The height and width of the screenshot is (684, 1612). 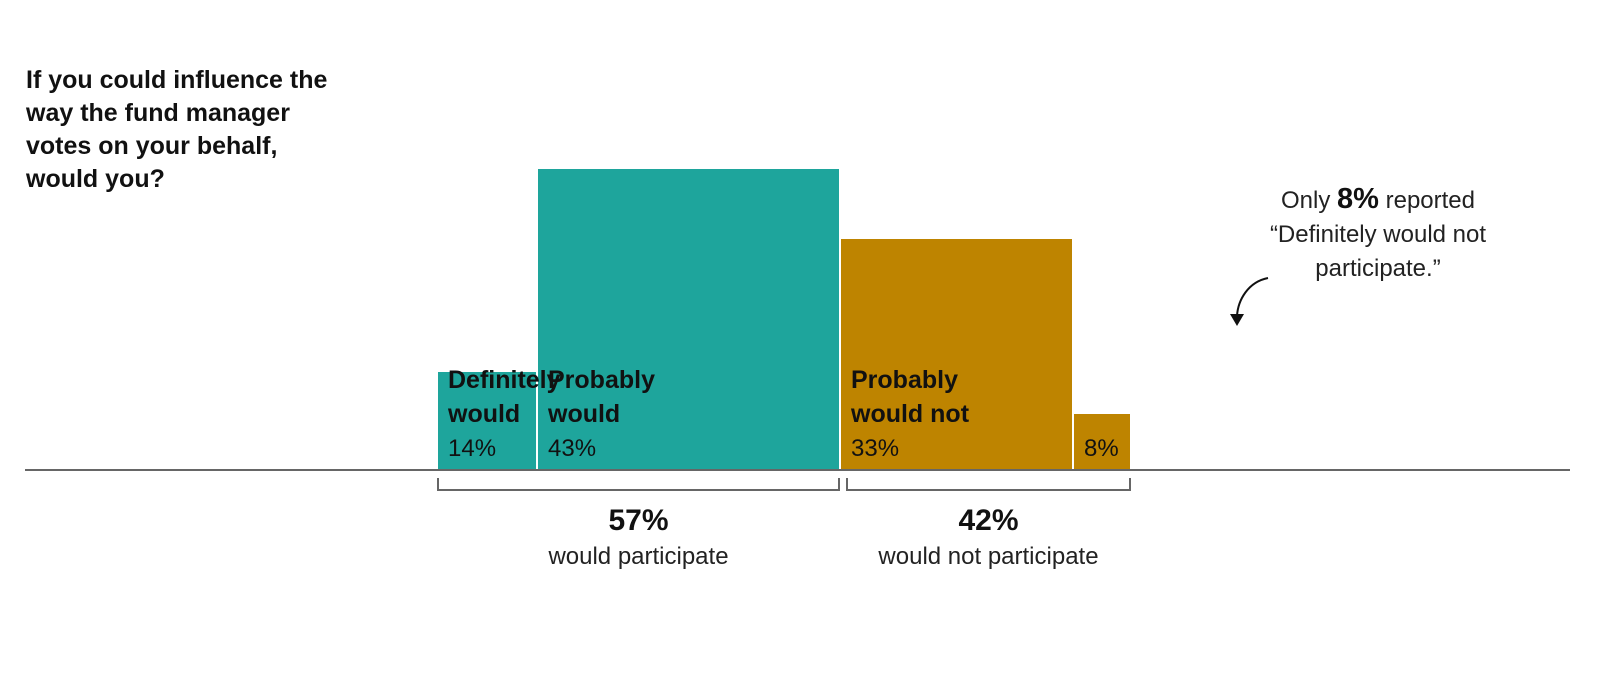 I want to click on annotation-arrow, so click(x=1252, y=297).